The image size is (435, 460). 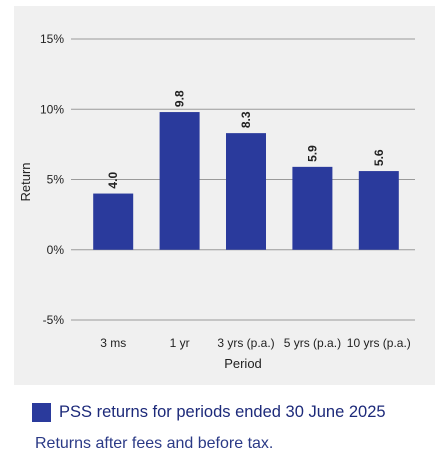 What do you see at coordinates (312, 343) in the screenshot?
I see `x-tick-label: 5 yrs (p.a.)` at bounding box center [312, 343].